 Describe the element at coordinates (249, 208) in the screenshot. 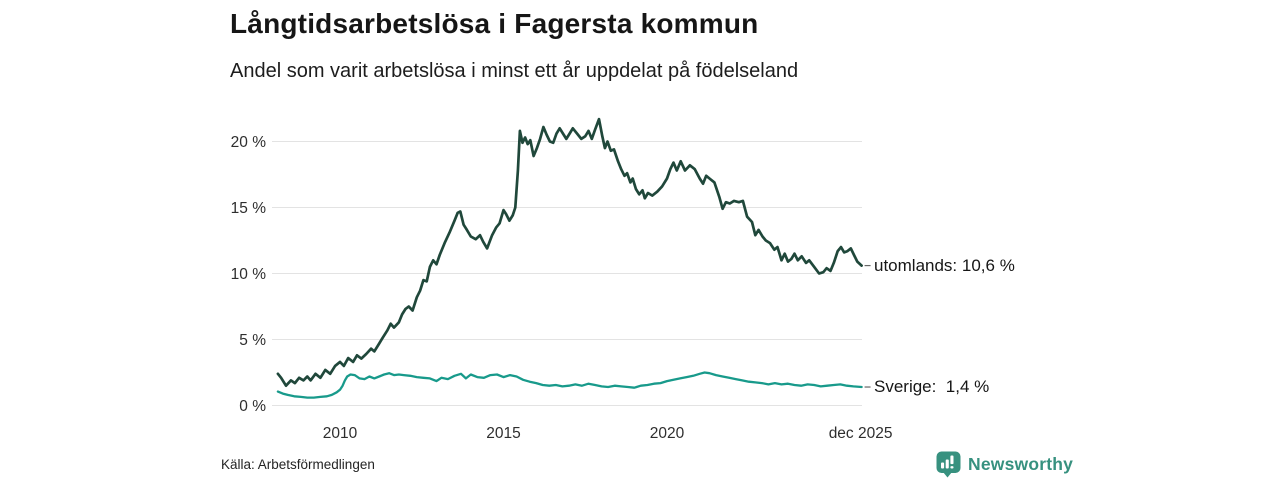

I see `y-tick-label: 15 %` at that location.